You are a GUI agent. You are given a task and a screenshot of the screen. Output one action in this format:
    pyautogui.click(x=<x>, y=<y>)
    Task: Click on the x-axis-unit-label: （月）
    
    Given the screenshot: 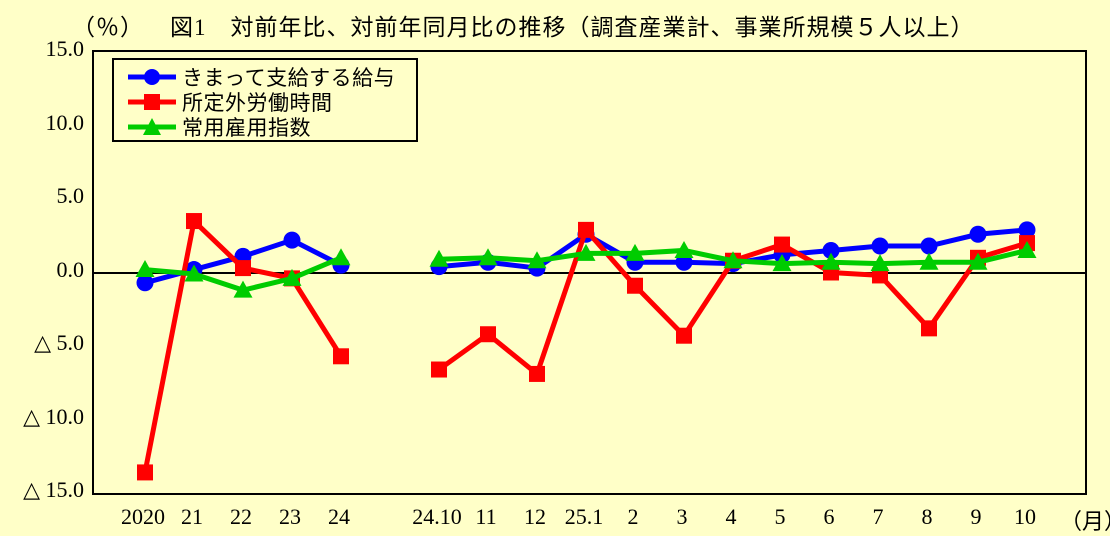 What is the action you would take?
    pyautogui.click(x=1085, y=521)
    